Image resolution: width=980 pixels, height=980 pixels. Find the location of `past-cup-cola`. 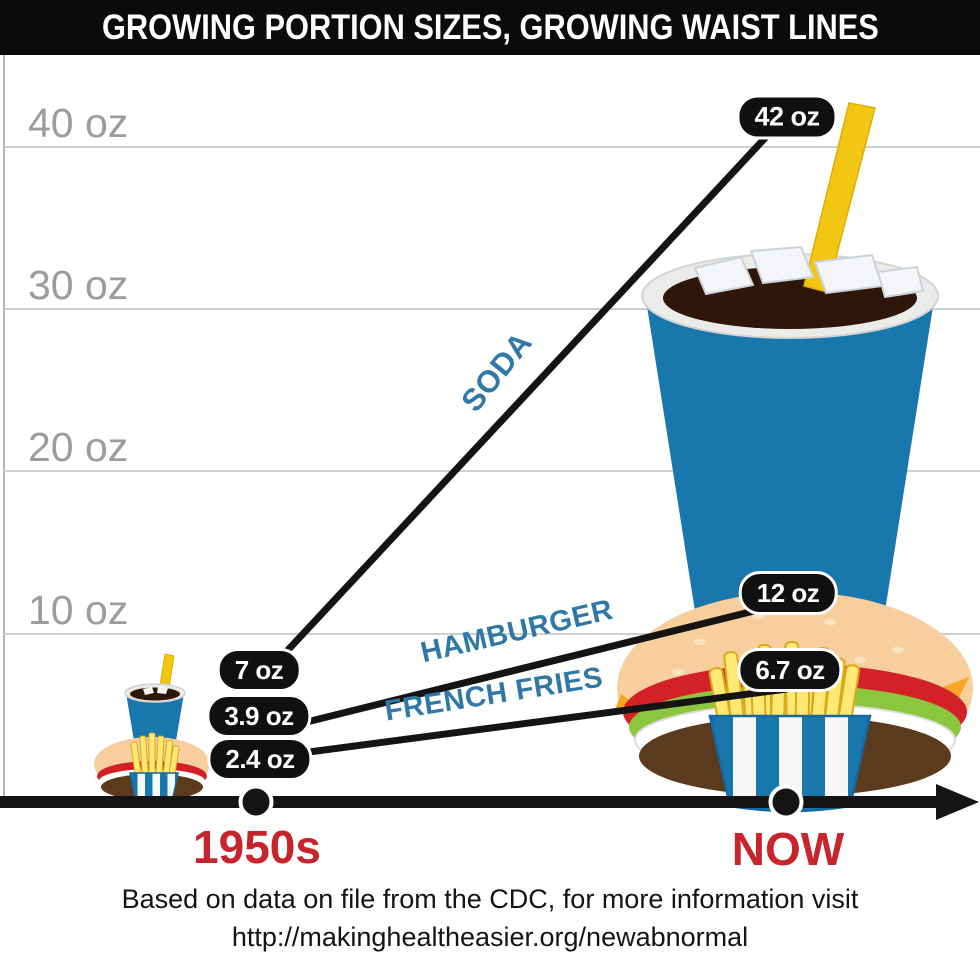

past-cup-cola is located at coordinates (155, 694).